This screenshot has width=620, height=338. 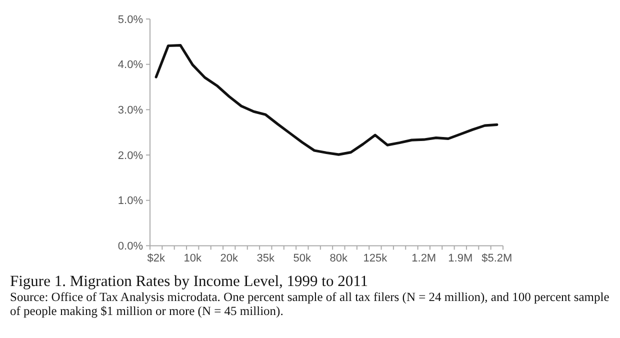 I want to click on x-tick-label: $5.2M, so click(x=497, y=258).